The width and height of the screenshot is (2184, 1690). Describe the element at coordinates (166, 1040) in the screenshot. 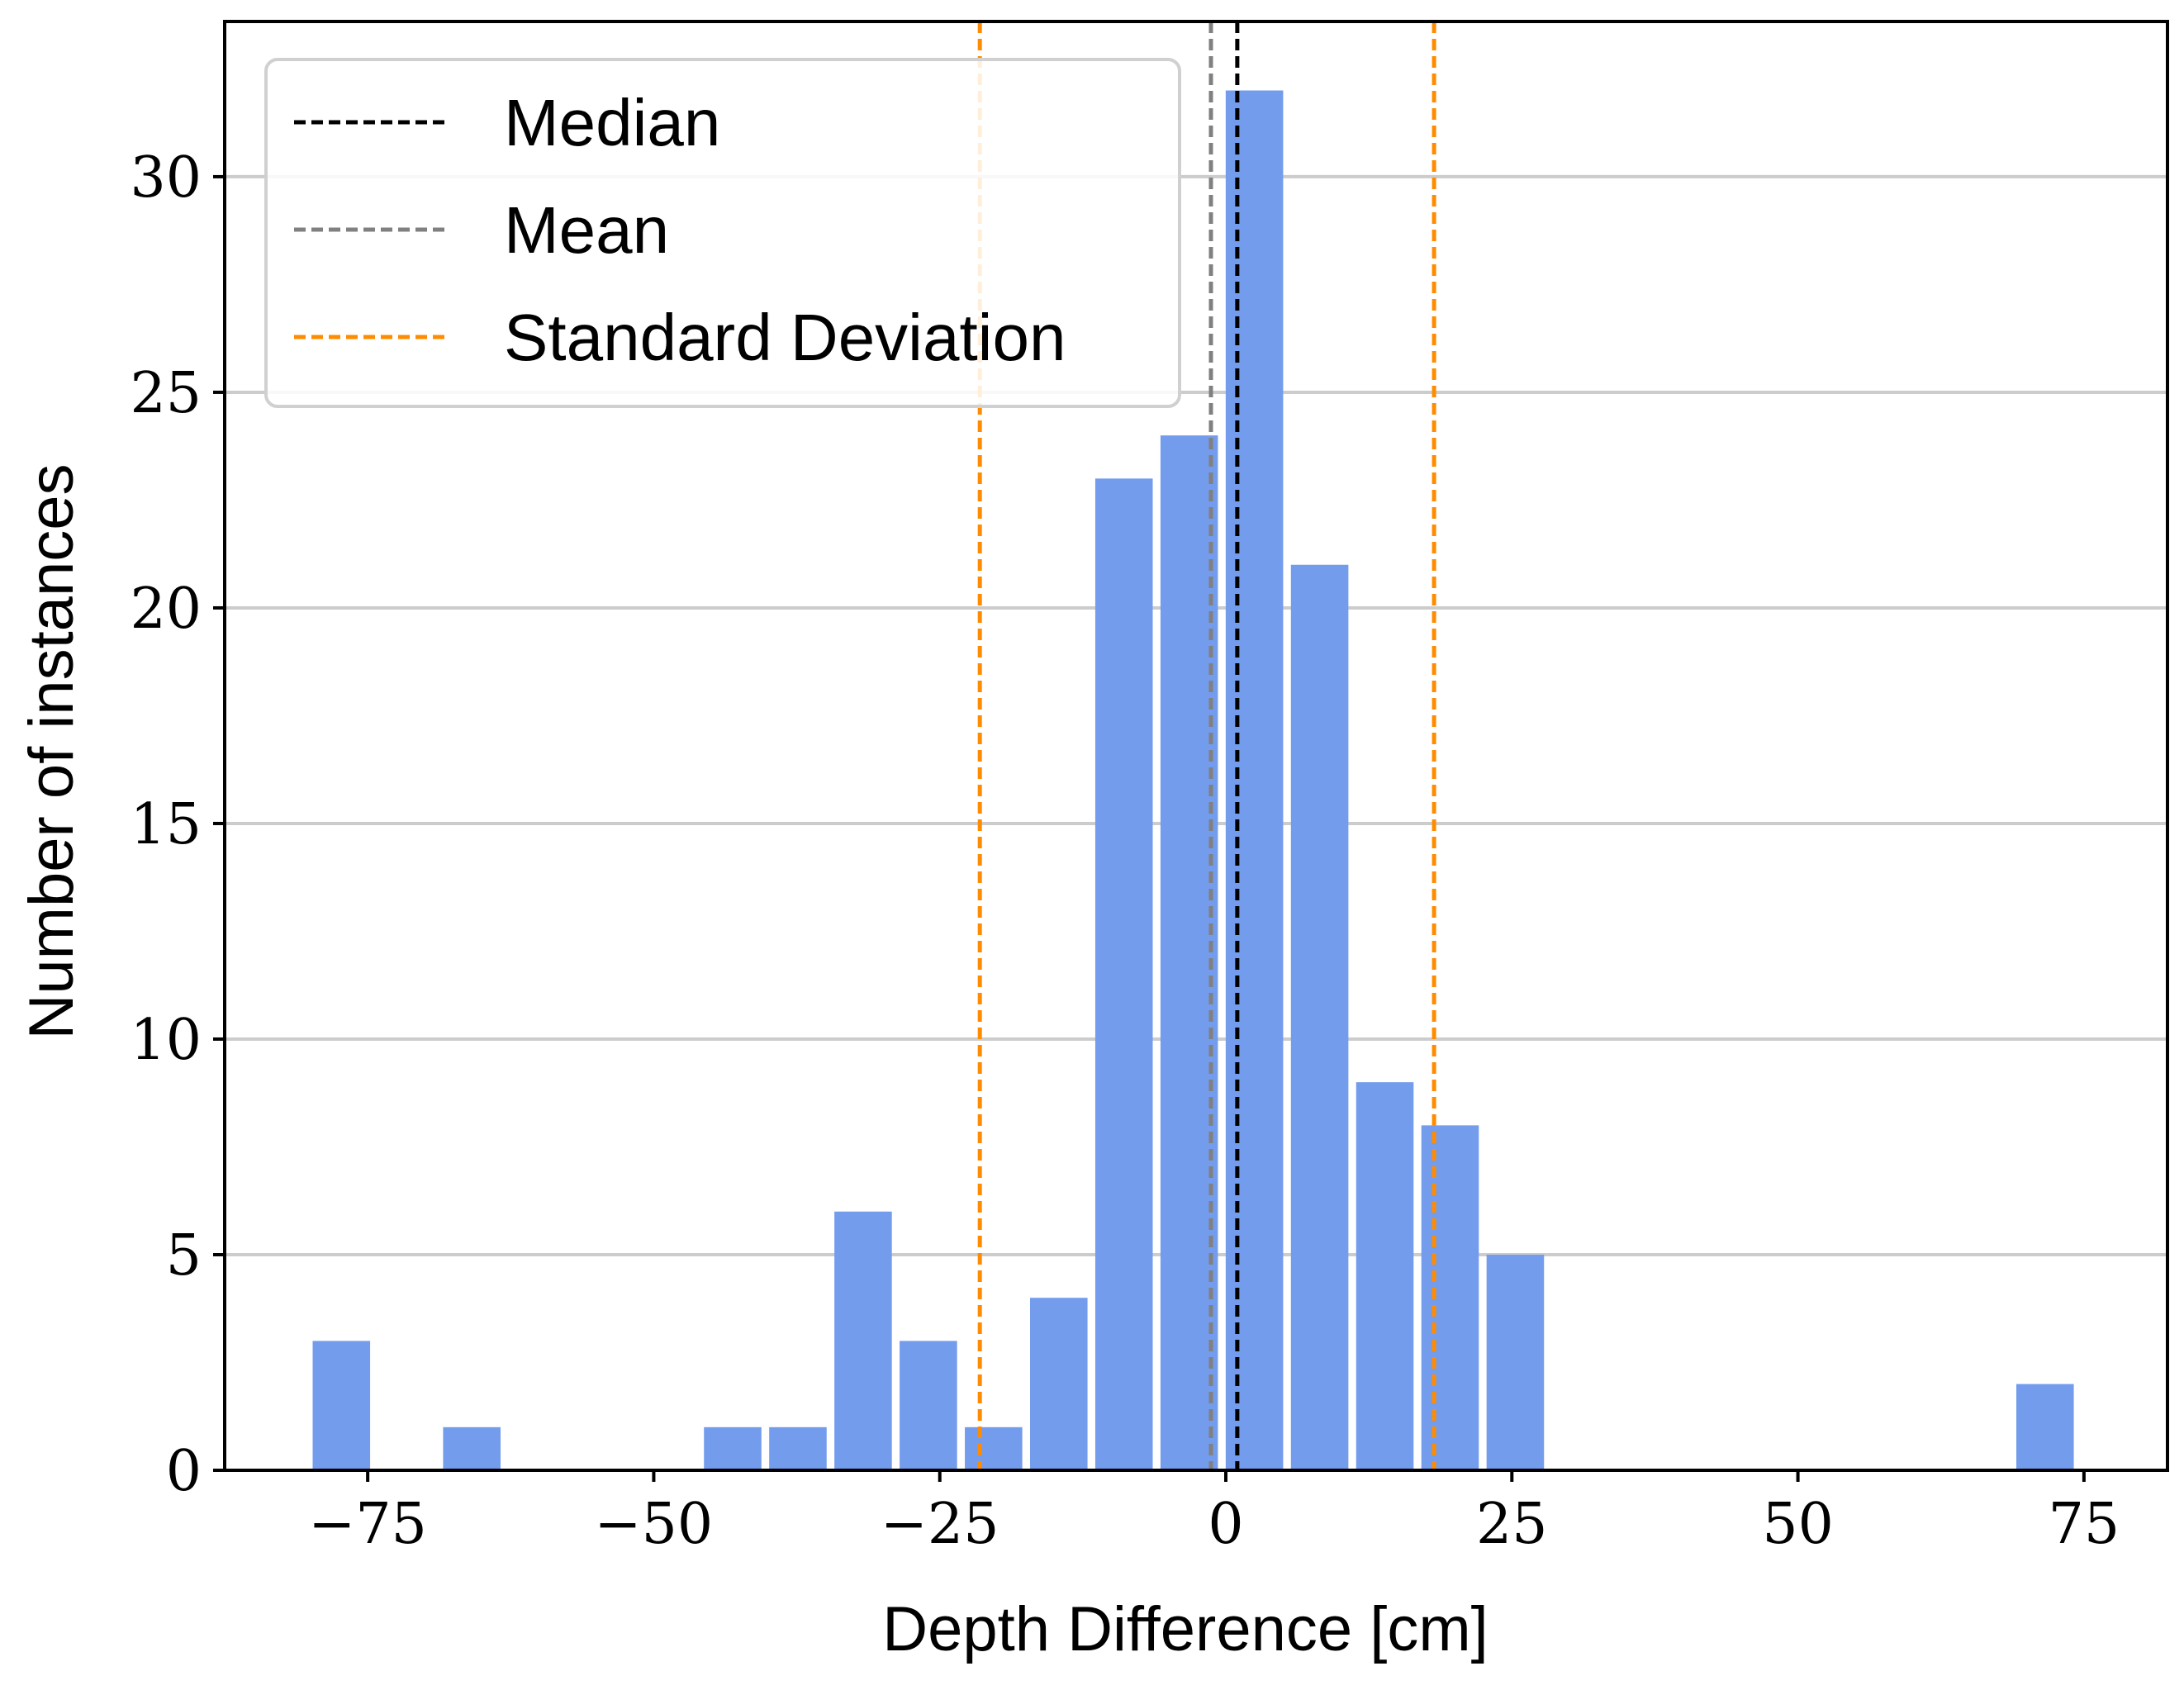

I see `y-tick-label: 10` at that location.